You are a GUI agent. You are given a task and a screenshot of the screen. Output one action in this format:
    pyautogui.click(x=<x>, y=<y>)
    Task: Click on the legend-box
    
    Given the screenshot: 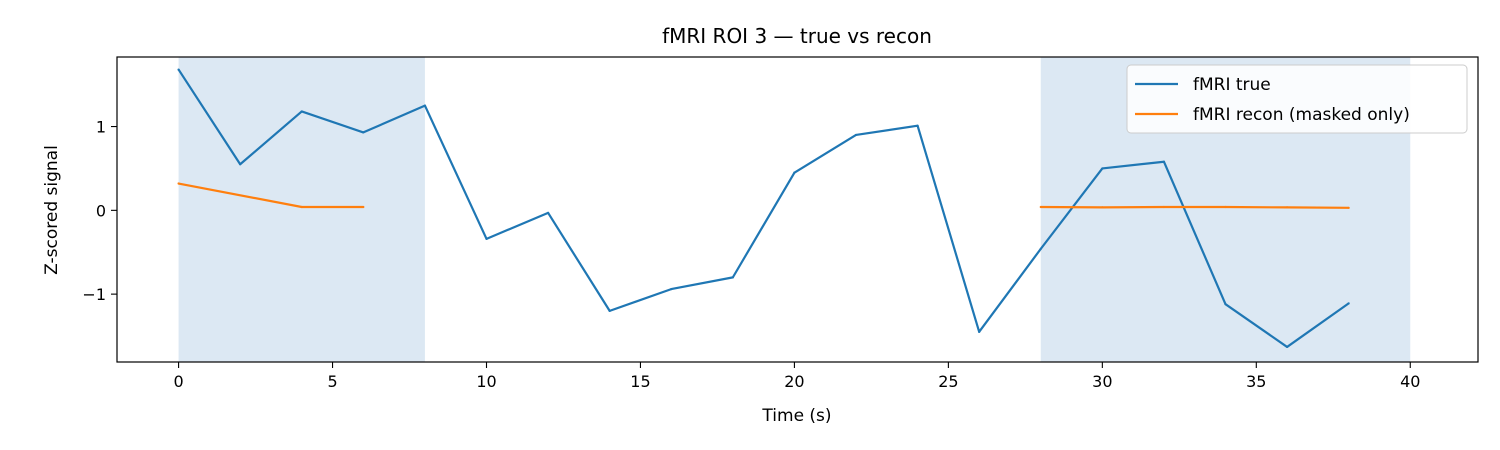 What is the action you would take?
    pyautogui.click(x=1297, y=99)
    